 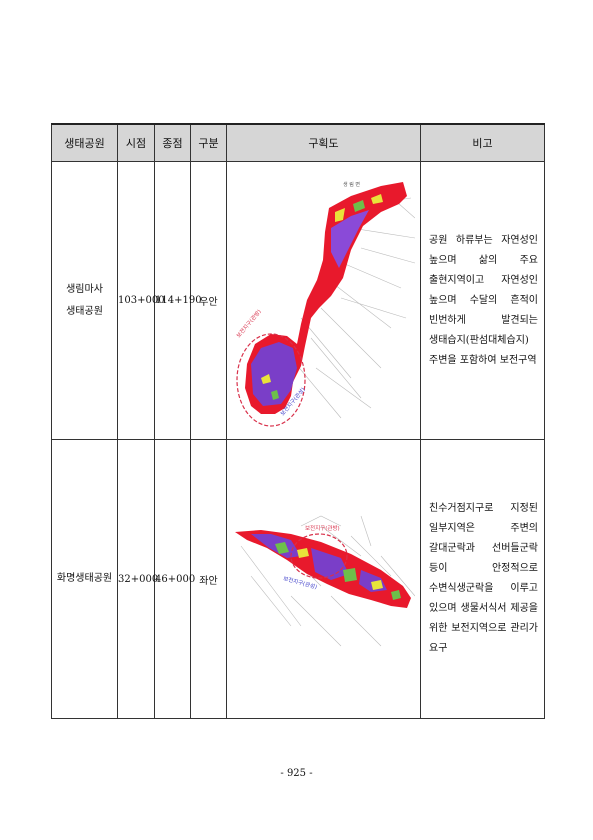 What do you see at coordinates (172, 142) in the screenshot?
I see `header-end: 종점` at bounding box center [172, 142].